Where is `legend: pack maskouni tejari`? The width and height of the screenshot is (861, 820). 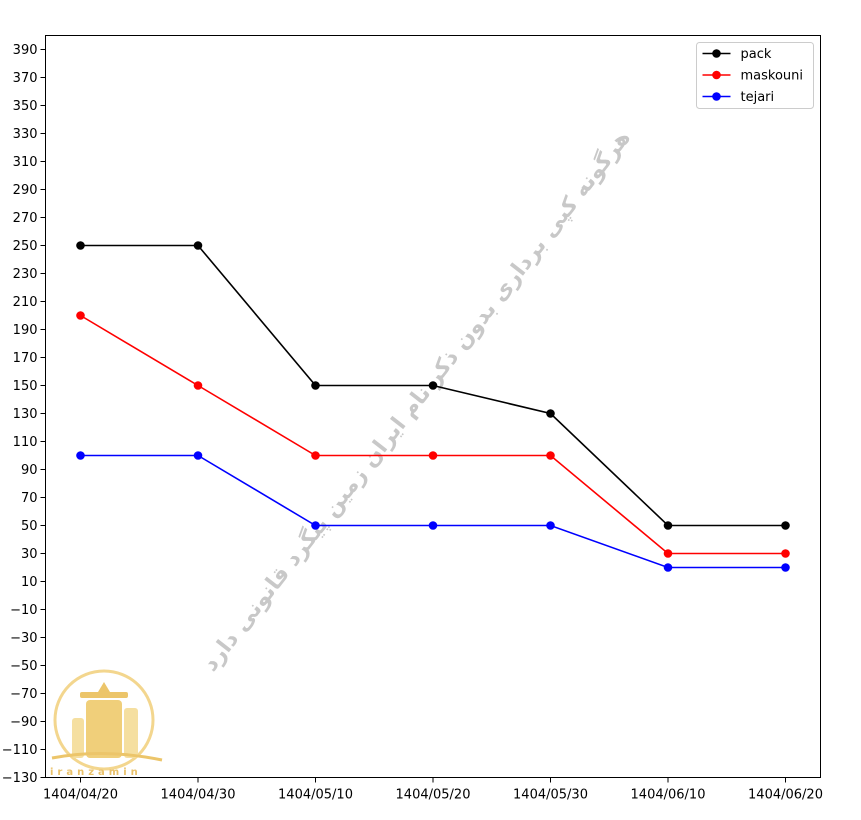
legend: pack maskouni tejari is located at coordinates (755, 75).